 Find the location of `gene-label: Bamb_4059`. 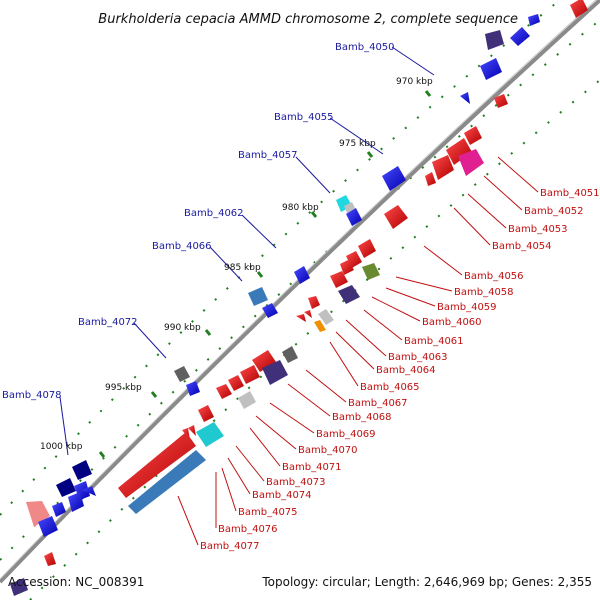

gene-label: Bamb_4059 is located at coordinates (467, 307).